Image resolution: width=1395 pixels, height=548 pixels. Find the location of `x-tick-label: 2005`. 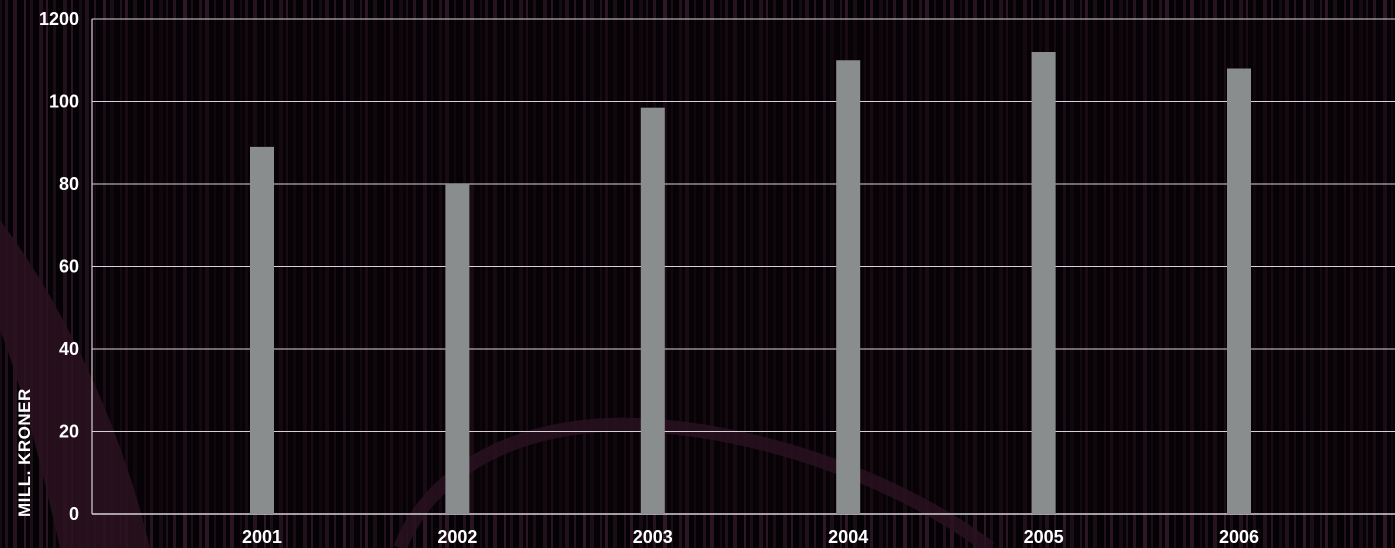

x-tick-label: 2005 is located at coordinates (1044, 537).